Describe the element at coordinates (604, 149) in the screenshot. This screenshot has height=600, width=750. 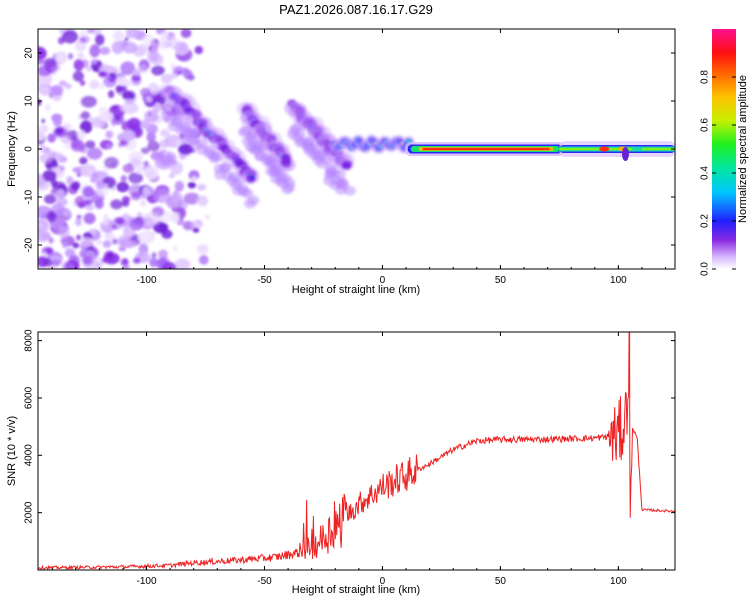
I see `tone-hotspot` at that location.